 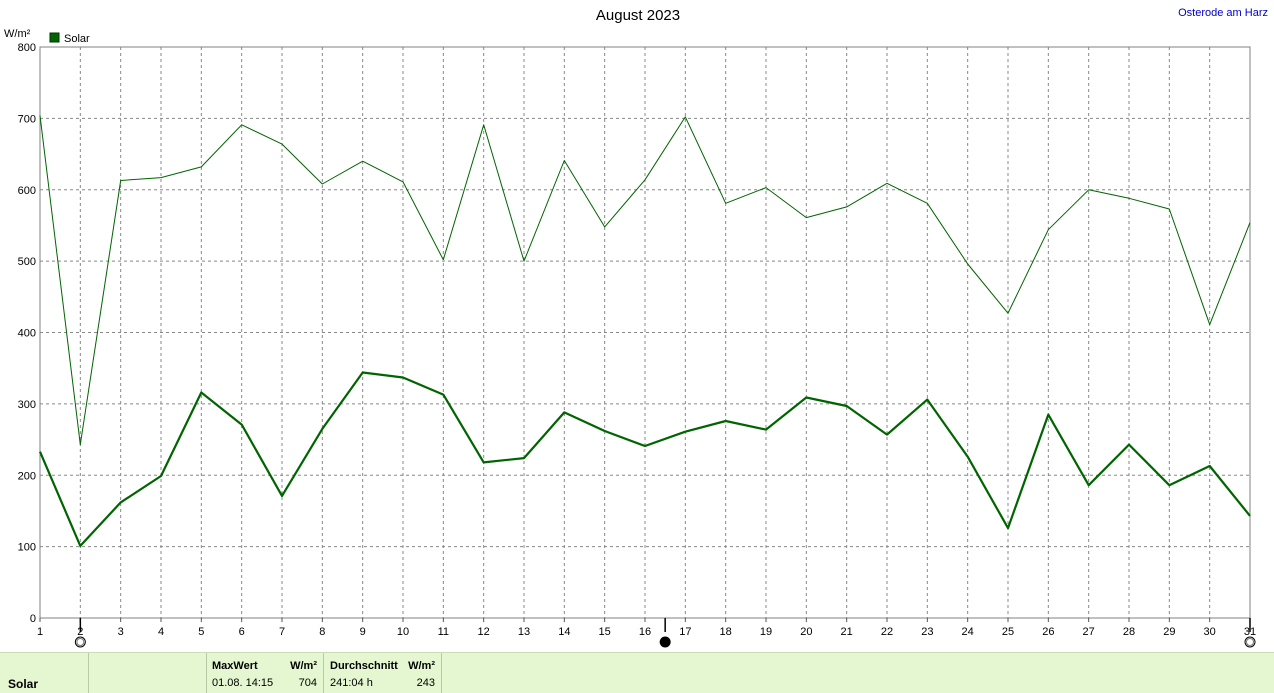 I want to click on y-tick-label: 800, so click(x=27, y=48).